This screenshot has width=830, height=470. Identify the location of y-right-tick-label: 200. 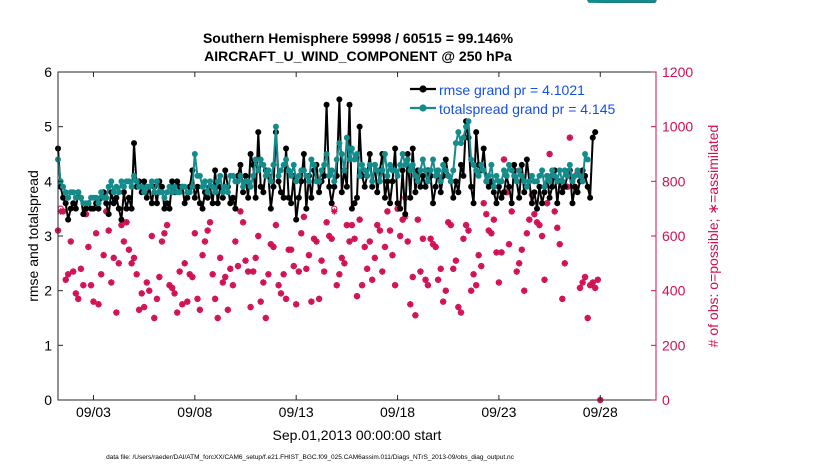
(674, 345).